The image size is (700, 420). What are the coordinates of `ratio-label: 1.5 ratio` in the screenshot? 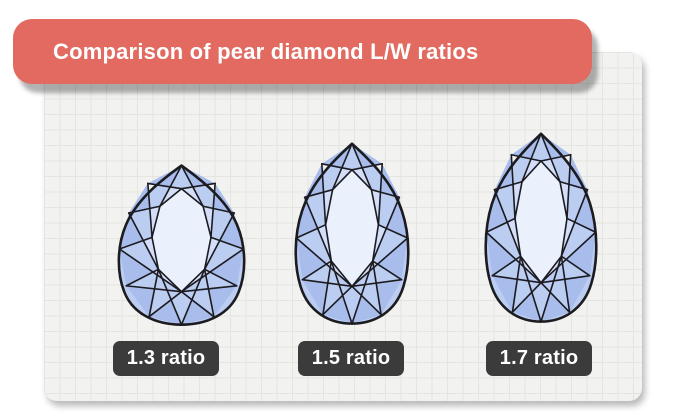 It's located at (351, 358).